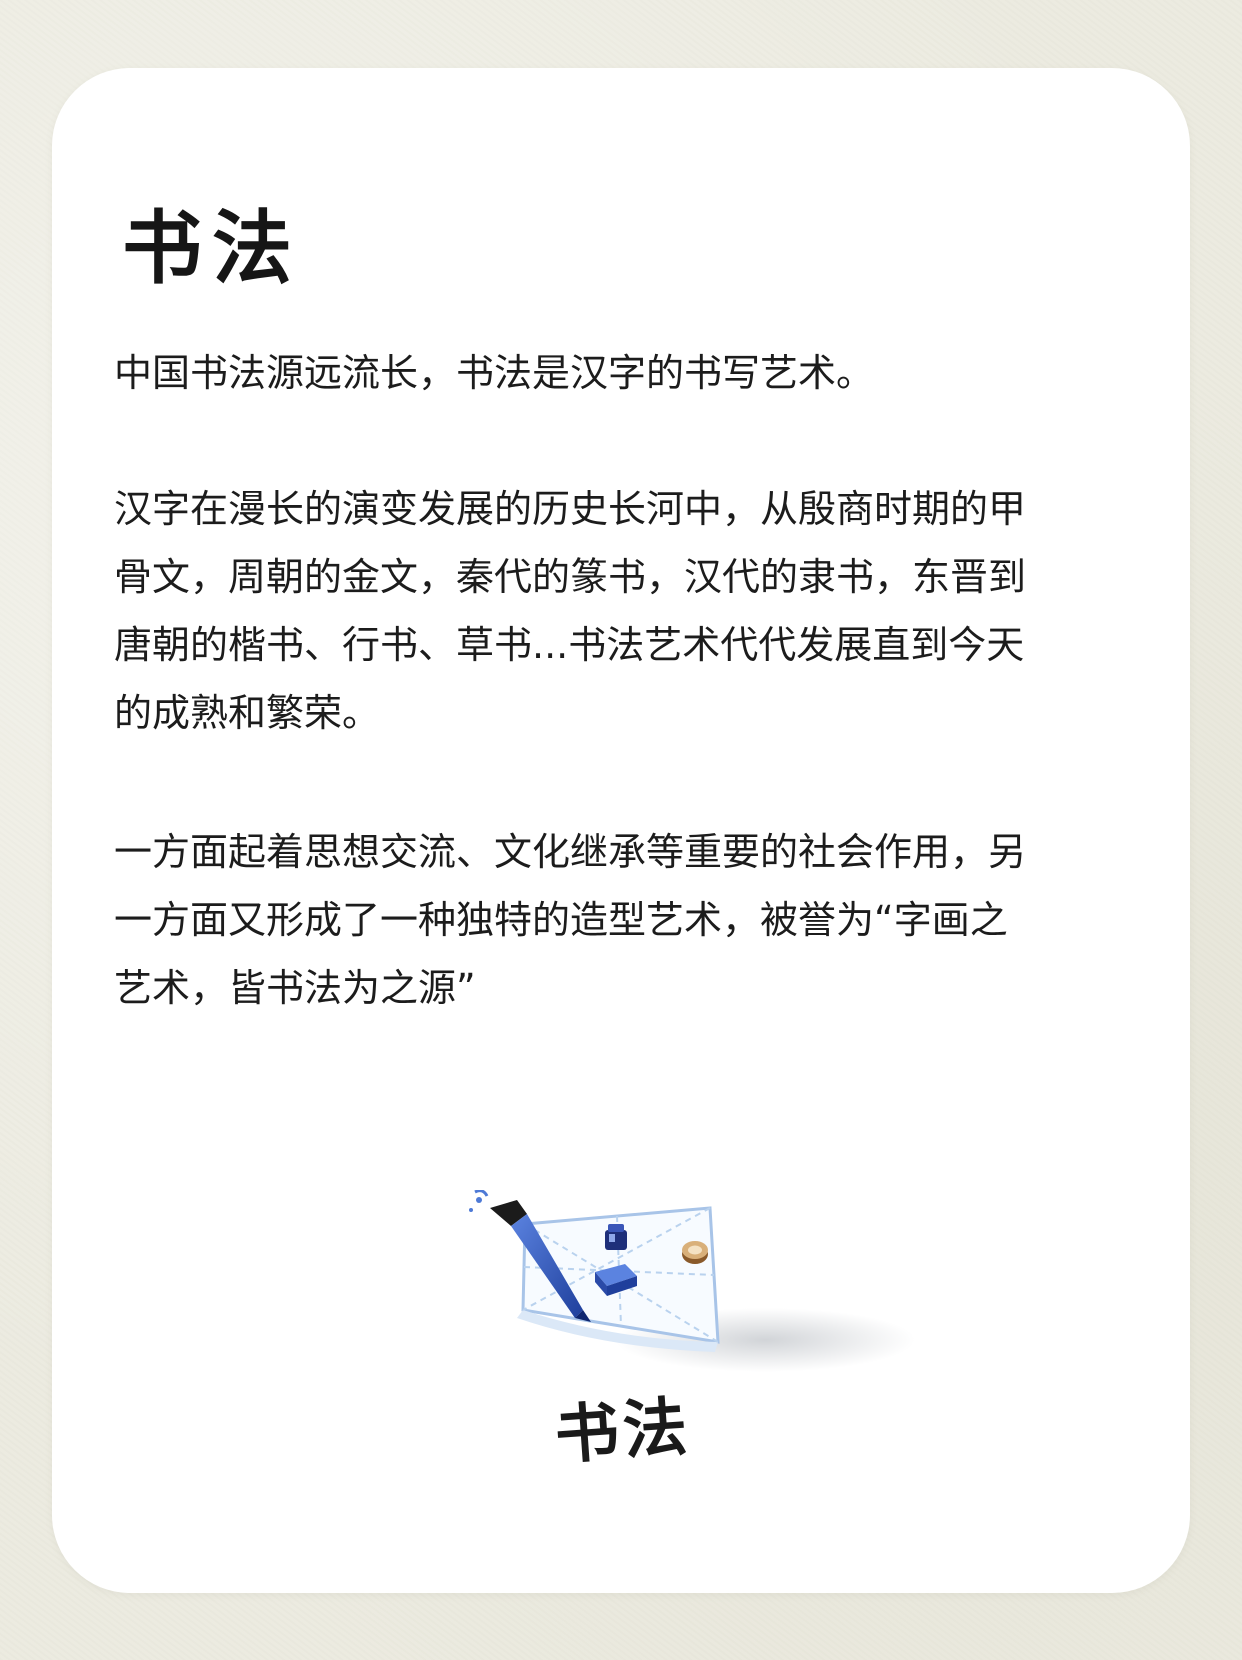 The height and width of the screenshot is (1660, 1242). Describe the element at coordinates (692, 1281) in the screenshot. I see `calligraphy-illustration` at that location.